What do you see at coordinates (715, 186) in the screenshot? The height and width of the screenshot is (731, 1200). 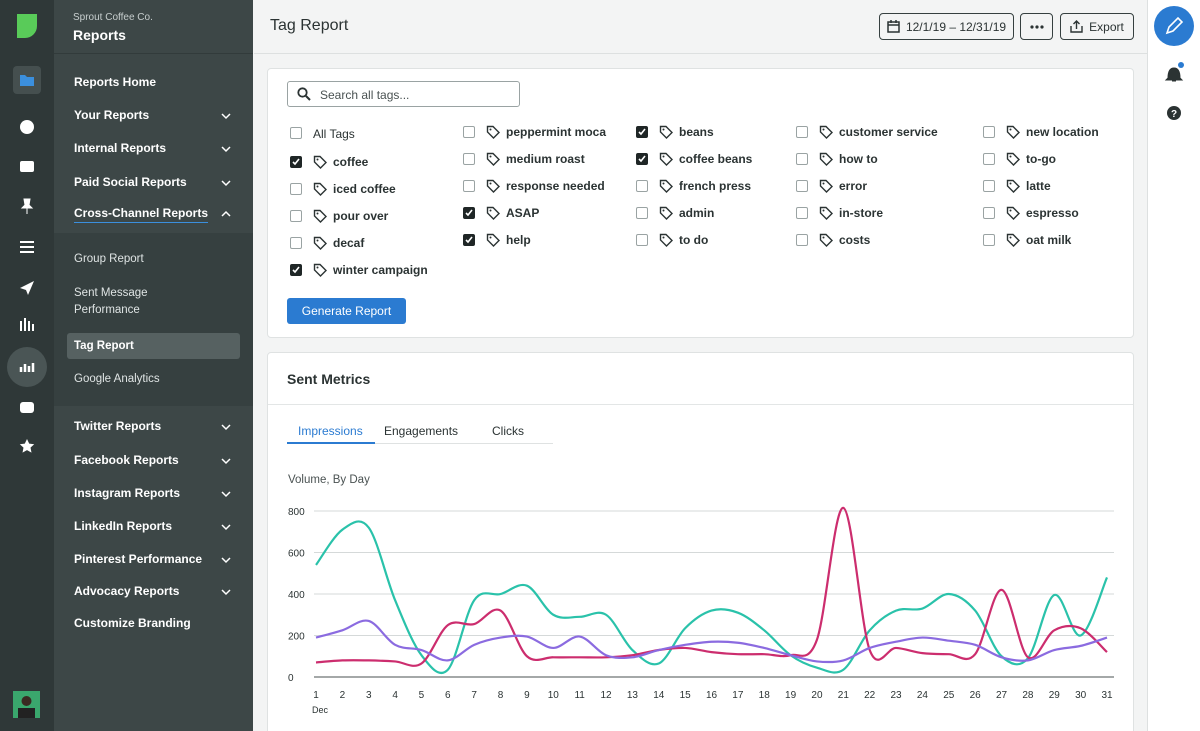 I see `tag-label: french press` at bounding box center [715, 186].